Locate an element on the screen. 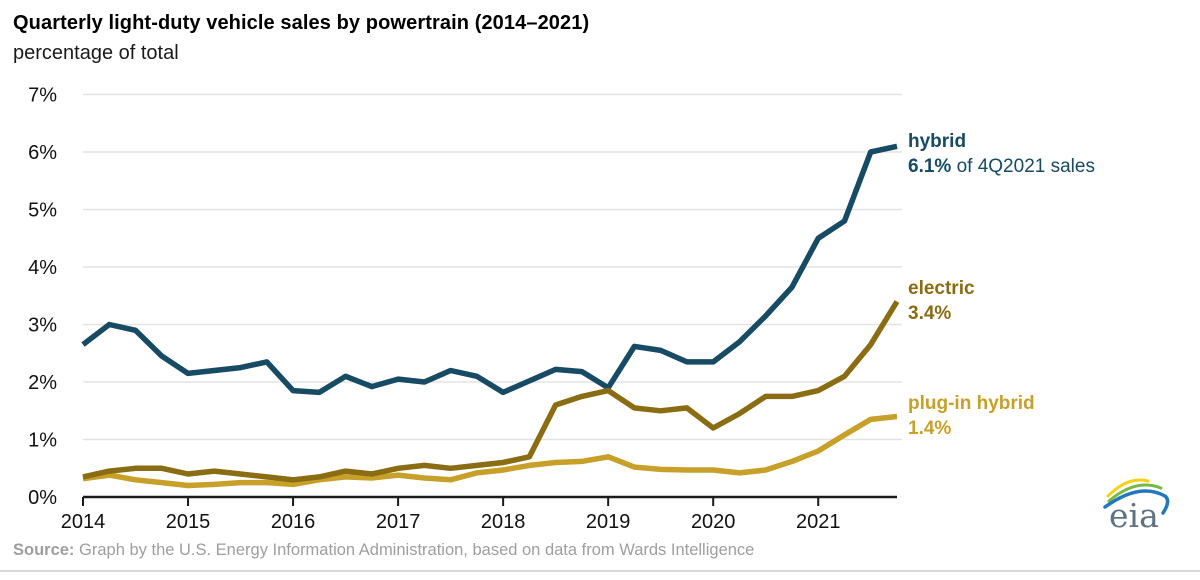  eia-logo-green-swoosh is located at coordinates (1135, 493).